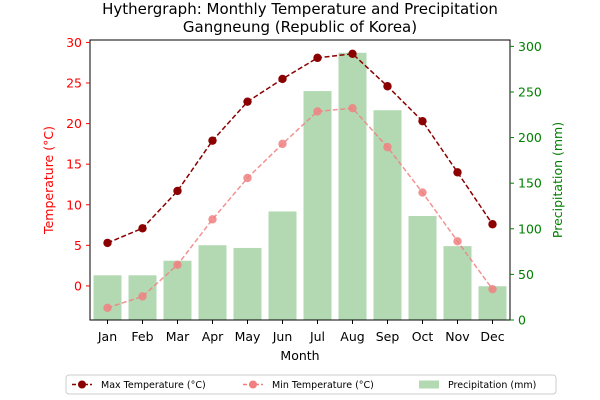 The height and width of the screenshot is (400, 600). I want to click on x-tick-label-aug: Aug, so click(352, 336).